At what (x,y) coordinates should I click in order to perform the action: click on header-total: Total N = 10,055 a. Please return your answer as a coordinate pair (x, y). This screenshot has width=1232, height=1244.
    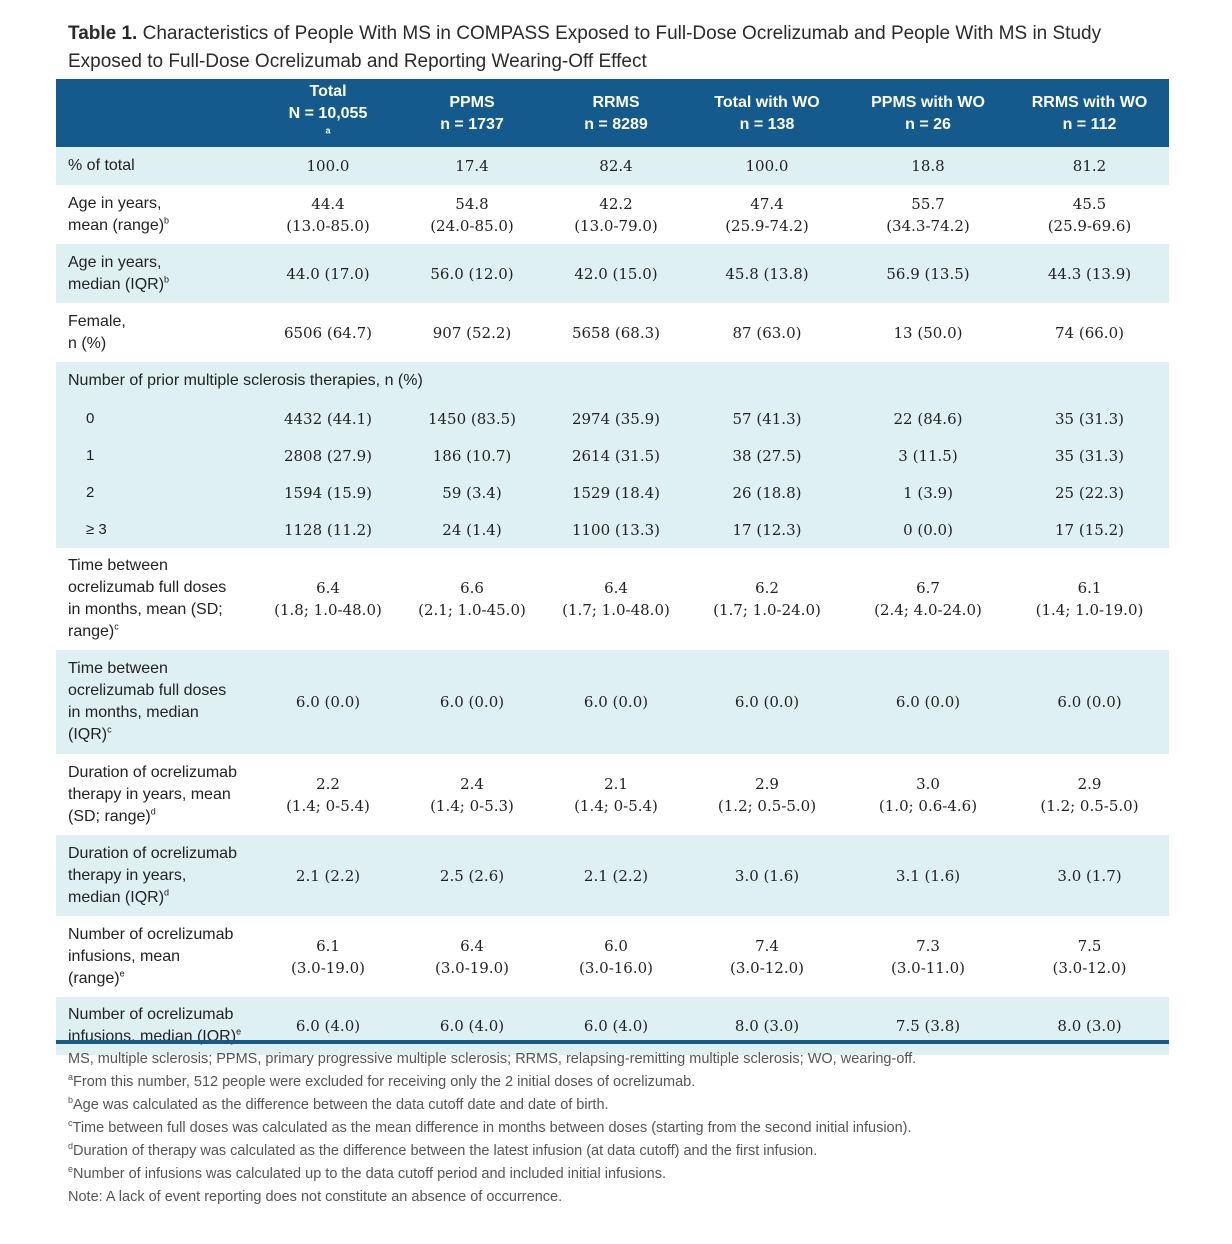
    Looking at the image, I should click on (328, 109).